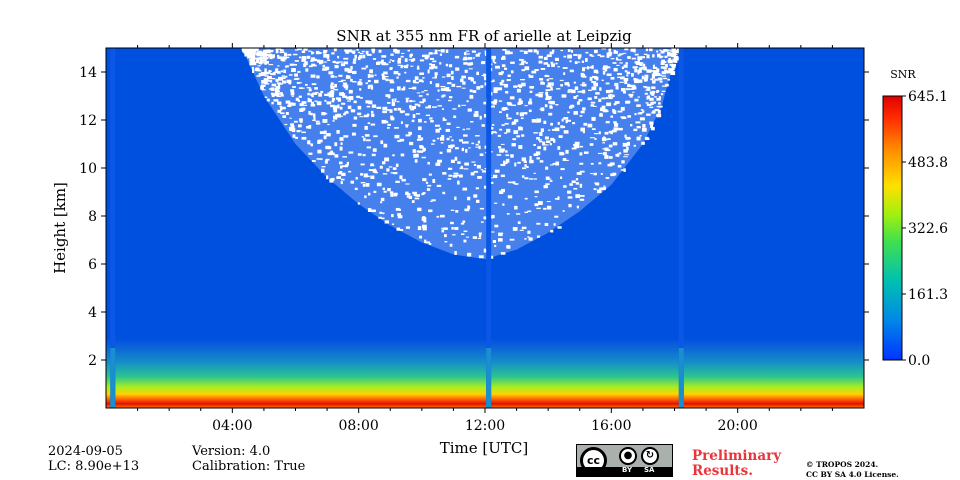 The image size is (960, 480). I want to click on gap-stripe, so click(681, 228).